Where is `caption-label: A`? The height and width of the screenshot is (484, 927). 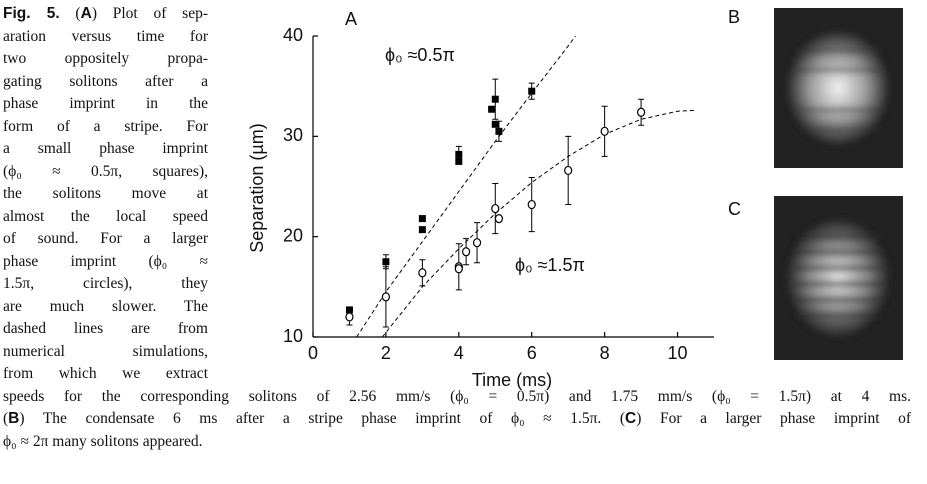
caption-label: A is located at coordinates (86, 13).